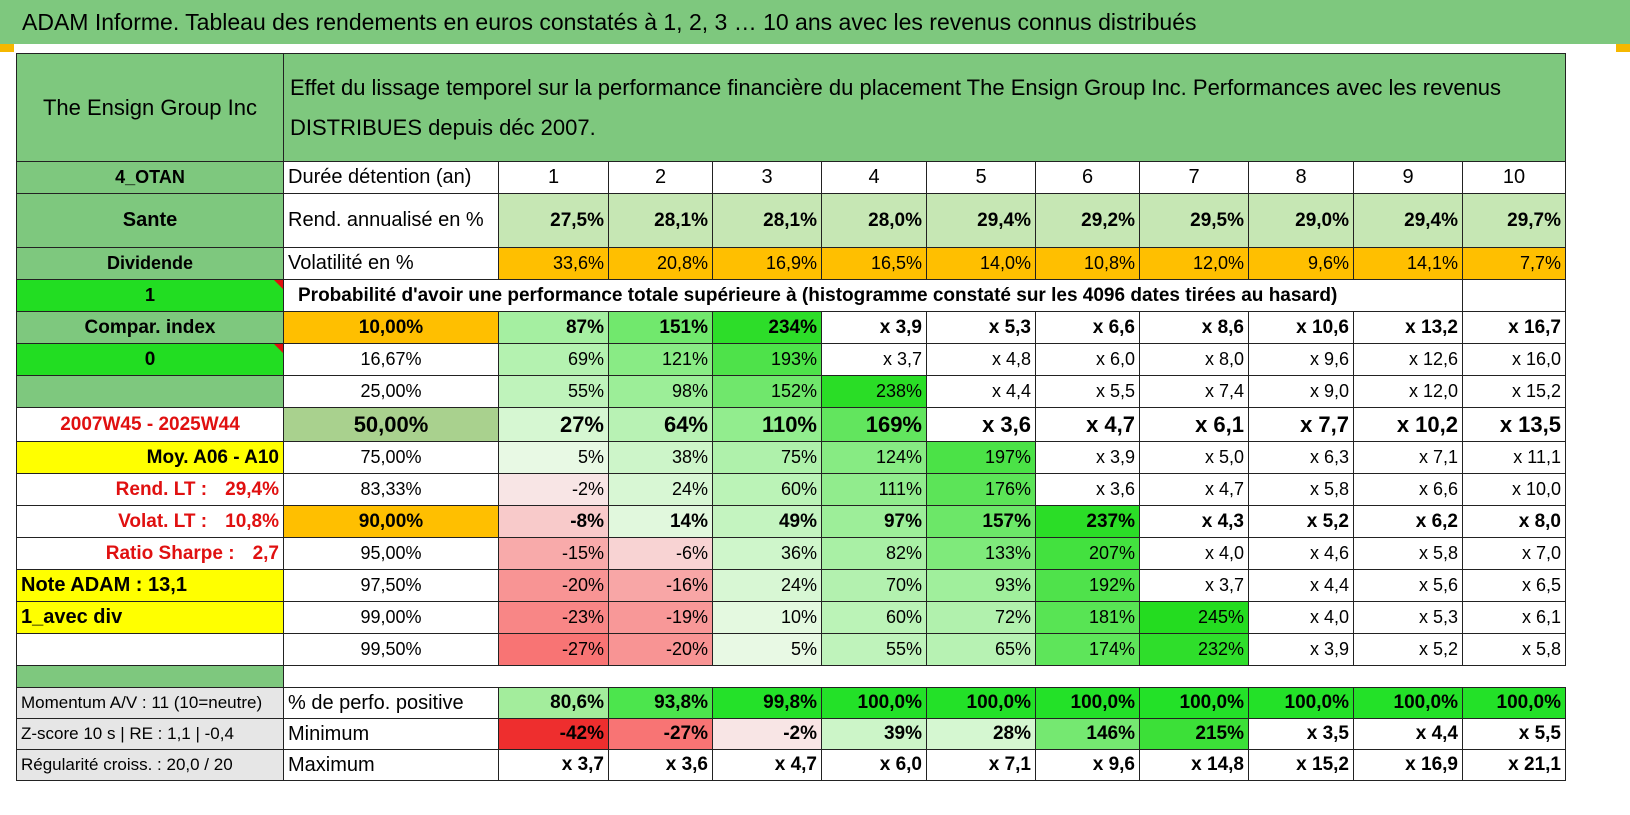 The image size is (1630, 815). What do you see at coordinates (150, 295) in the screenshot?
I see `left-label-4: 1` at bounding box center [150, 295].